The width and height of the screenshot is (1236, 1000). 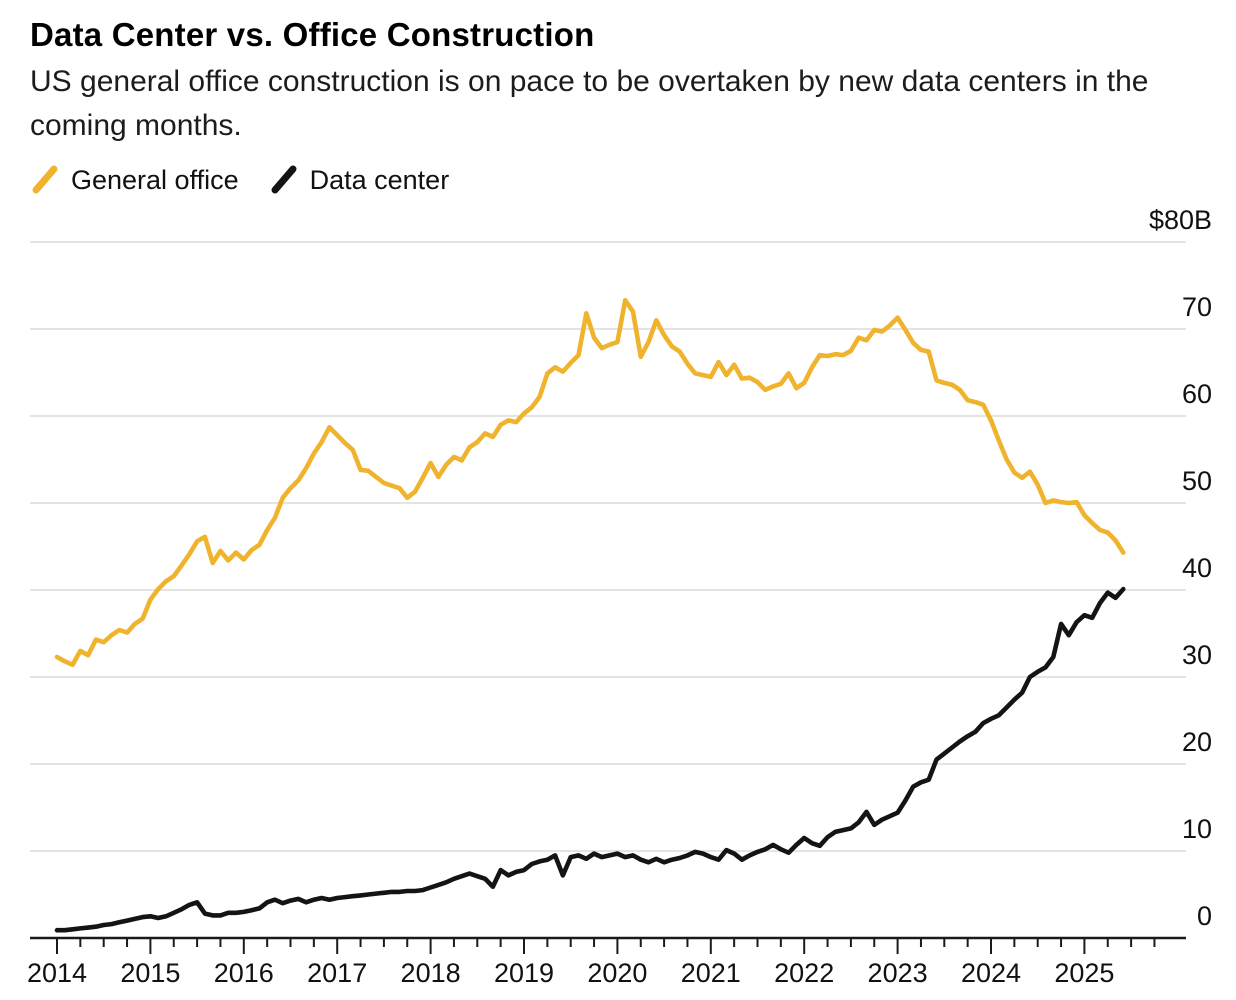 I want to click on x-axis-year-label: 2015, so click(x=150, y=973).